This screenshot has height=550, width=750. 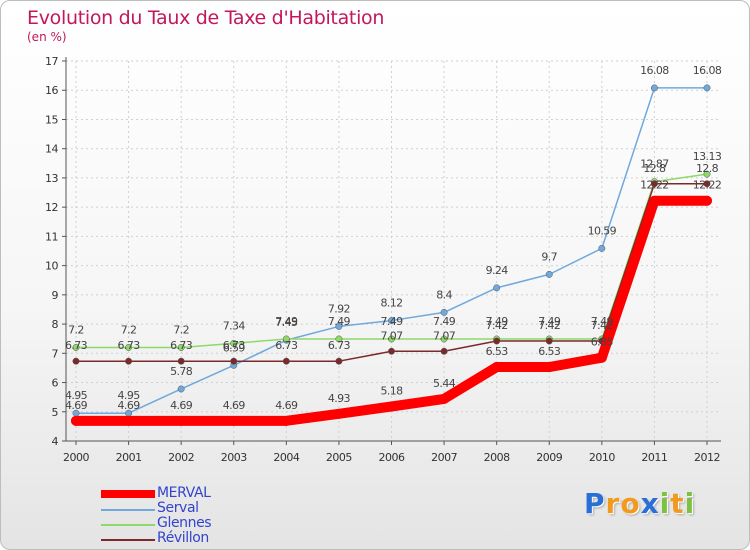 What do you see at coordinates (234, 325) in the screenshot?
I see `data-label-glennes: 7.34` at bounding box center [234, 325].